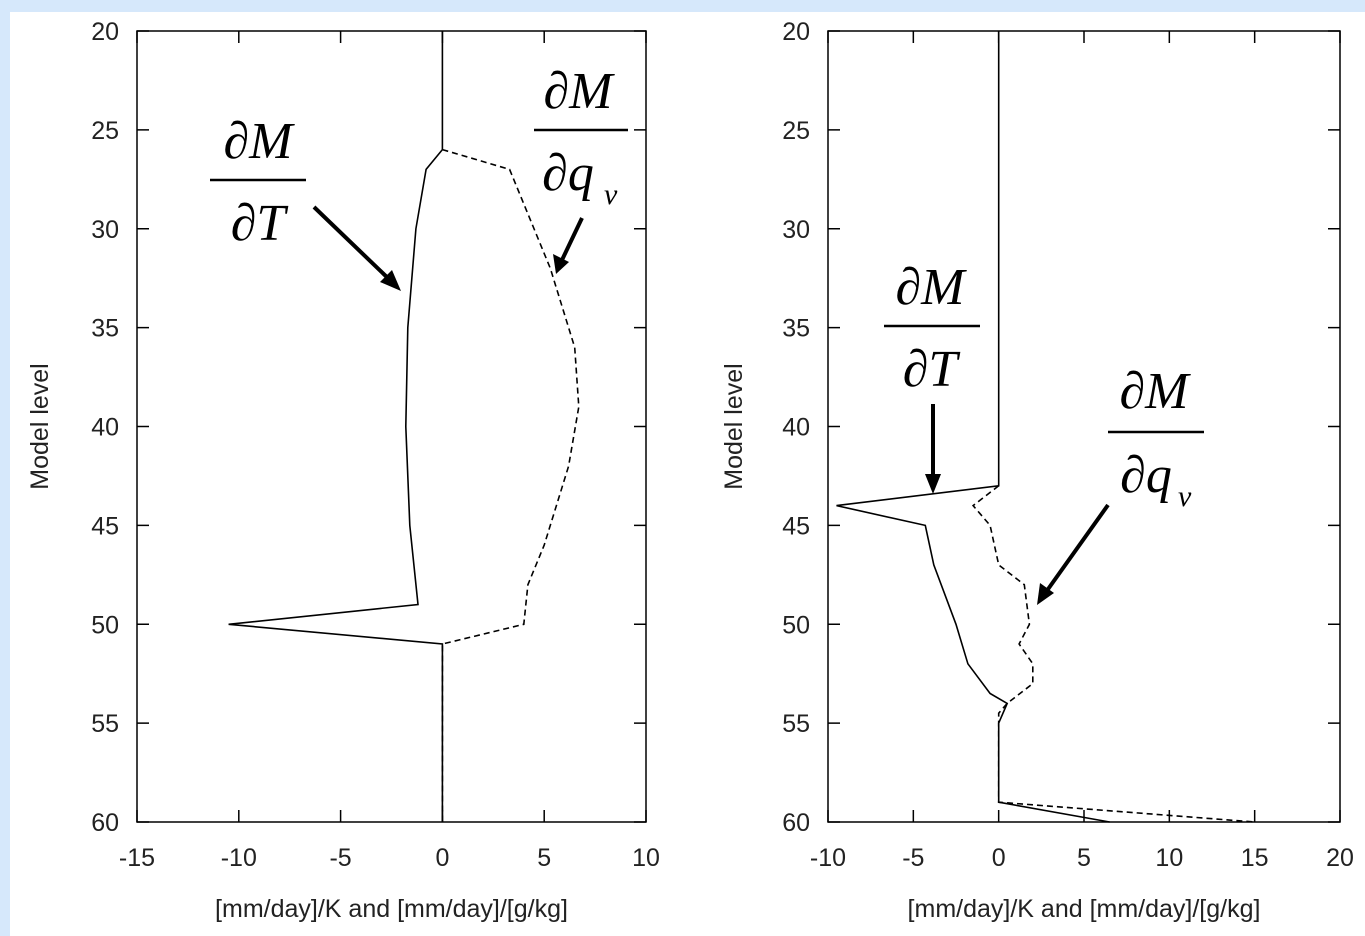  What do you see at coordinates (305, 202) in the screenshot?
I see `left-annotation-dm-dt: ∂M ∂T` at bounding box center [305, 202].